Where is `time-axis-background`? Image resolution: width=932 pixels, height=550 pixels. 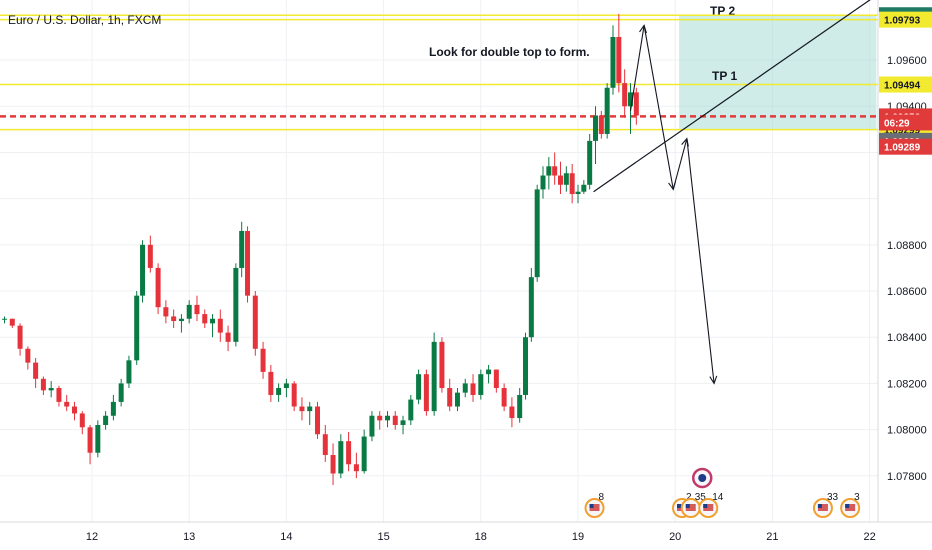
time-axis-background is located at coordinates (466, 536).